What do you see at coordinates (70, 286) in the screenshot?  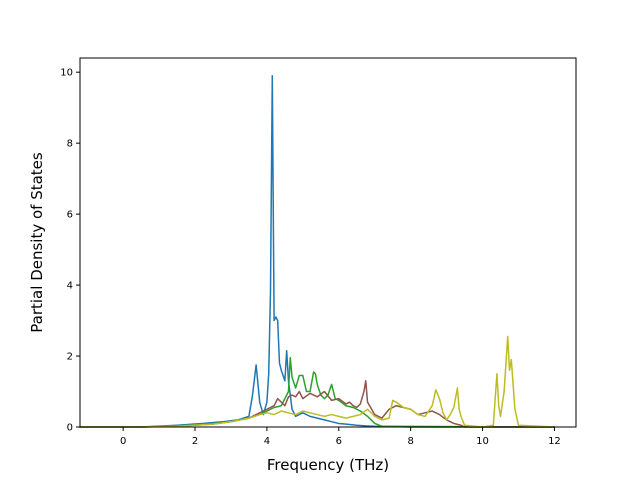 I see `y-tick-label: 4` at bounding box center [70, 286].